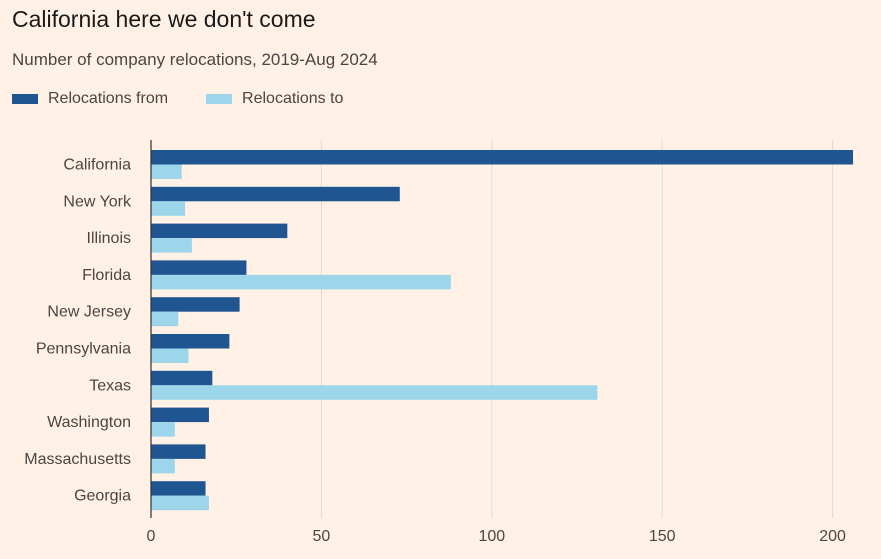  I want to click on x-tick-label: 200, so click(832, 536).